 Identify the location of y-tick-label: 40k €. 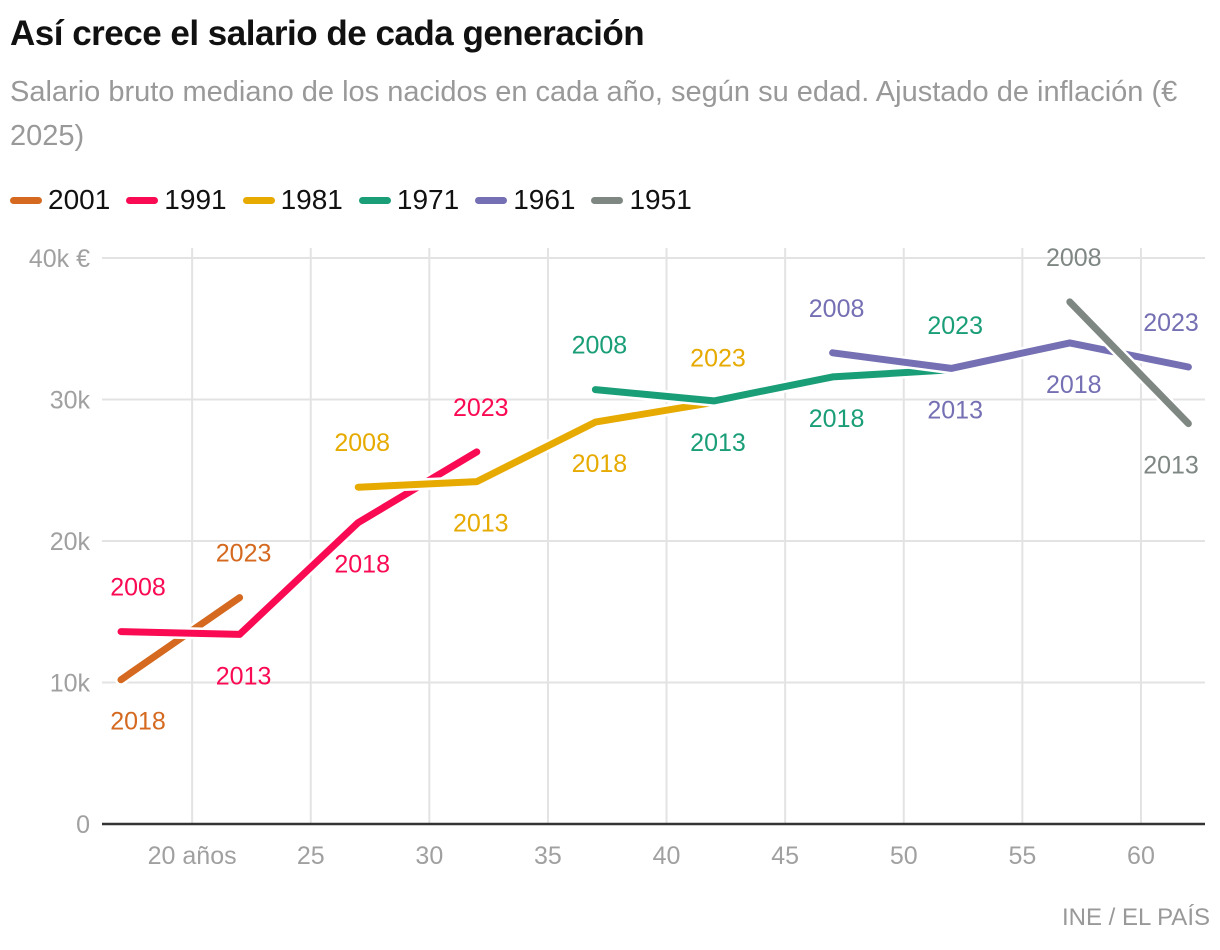
(59, 259).